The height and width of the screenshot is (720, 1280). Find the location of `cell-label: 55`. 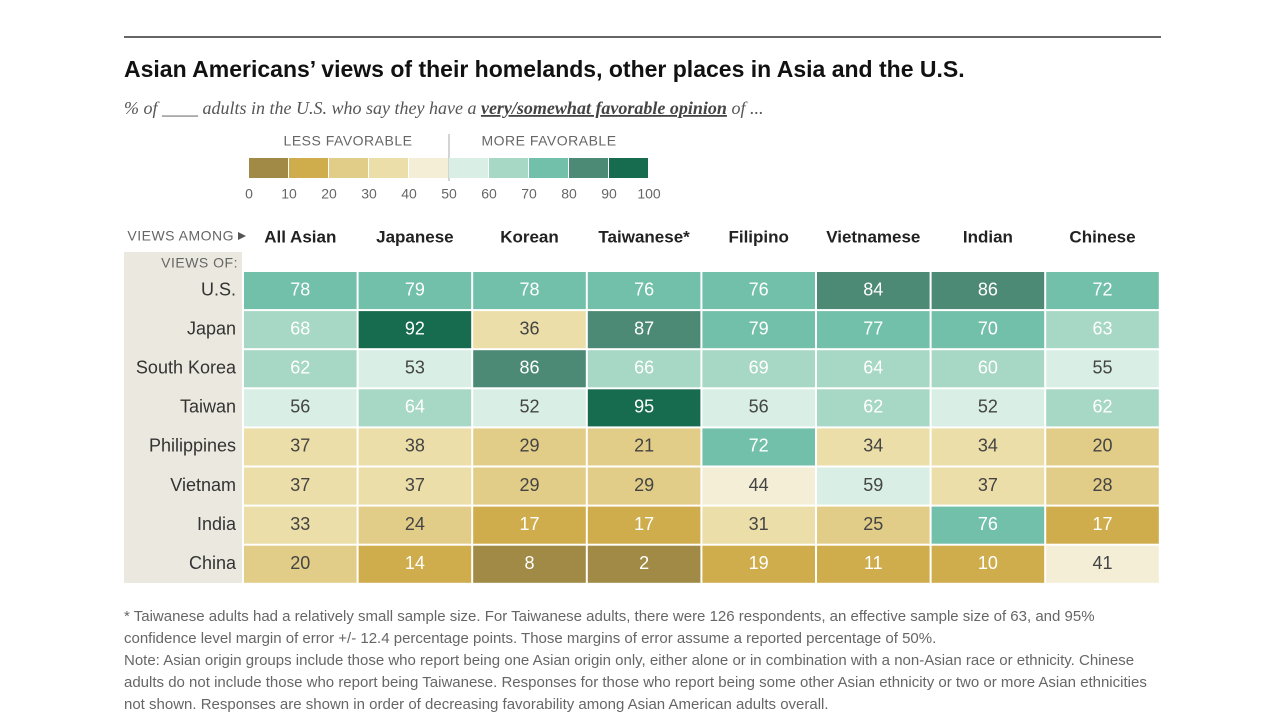

cell-label: 55 is located at coordinates (1102, 368).